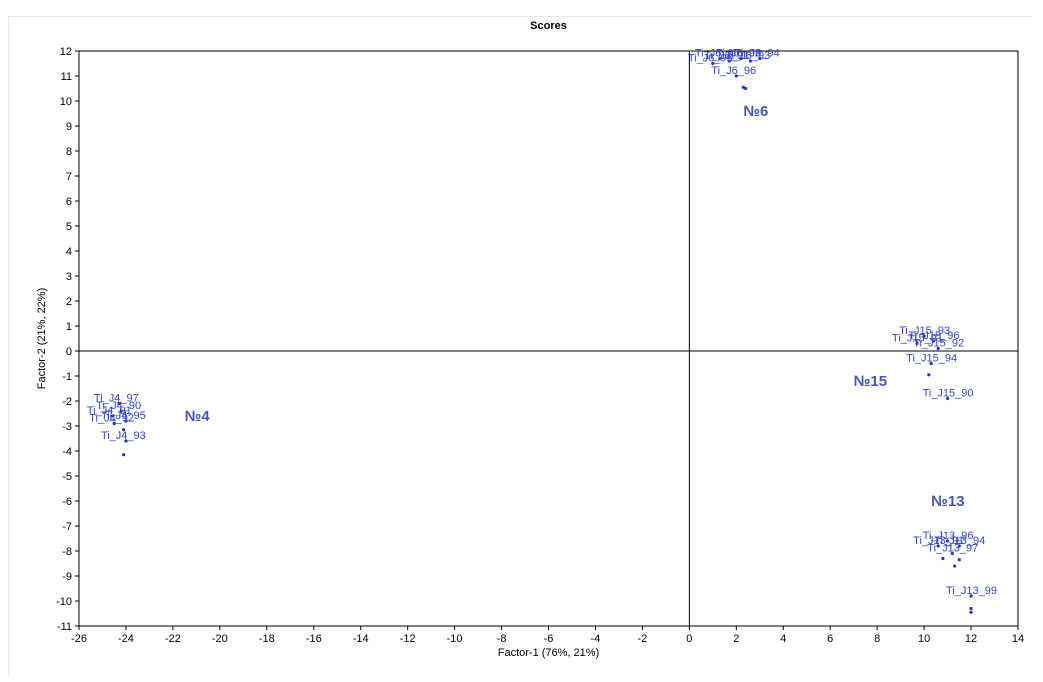 The width and height of the screenshot is (1043, 682). I want to click on group-label: №4, so click(198, 416).